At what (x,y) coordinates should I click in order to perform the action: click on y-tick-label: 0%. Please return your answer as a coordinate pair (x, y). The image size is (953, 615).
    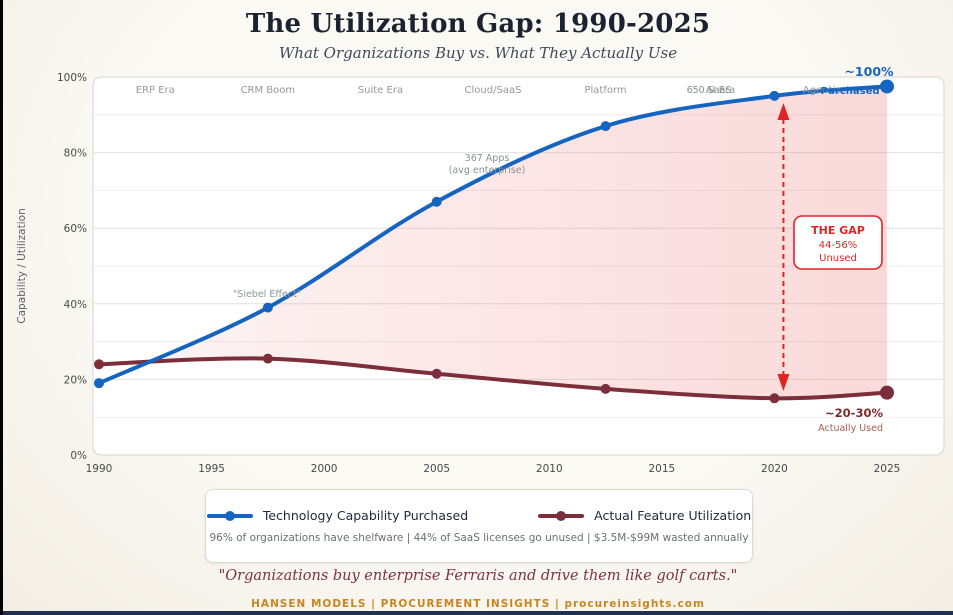
    Looking at the image, I should click on (78, 456).